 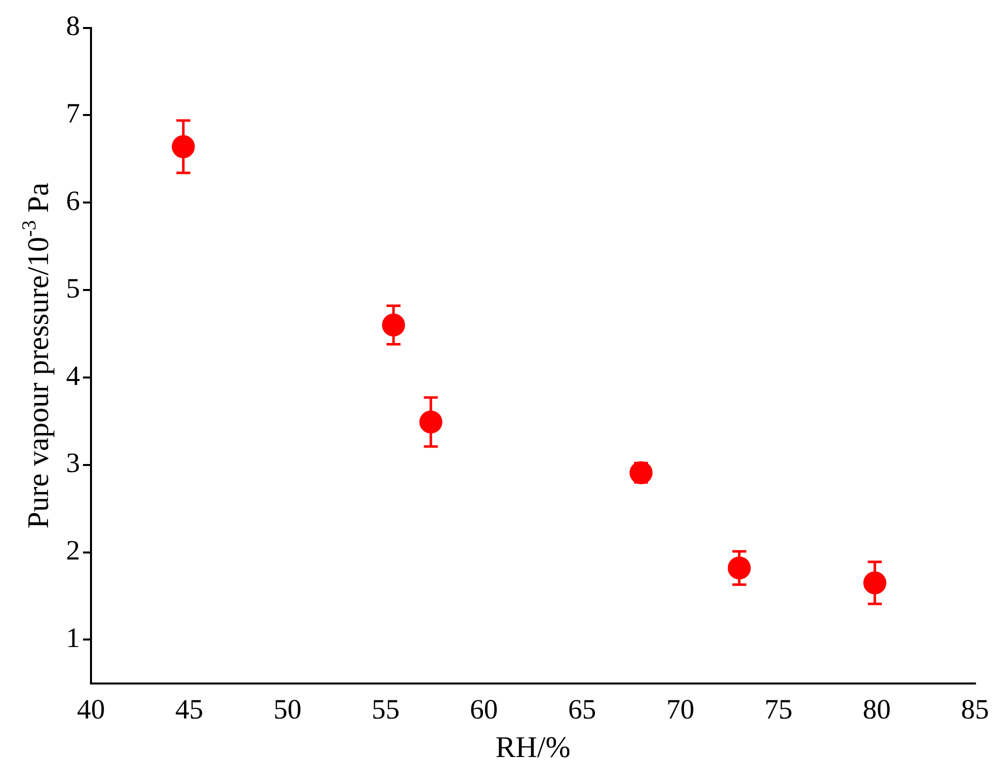 I want to click on y-tick-label: 2, so click(x=73, y=551).